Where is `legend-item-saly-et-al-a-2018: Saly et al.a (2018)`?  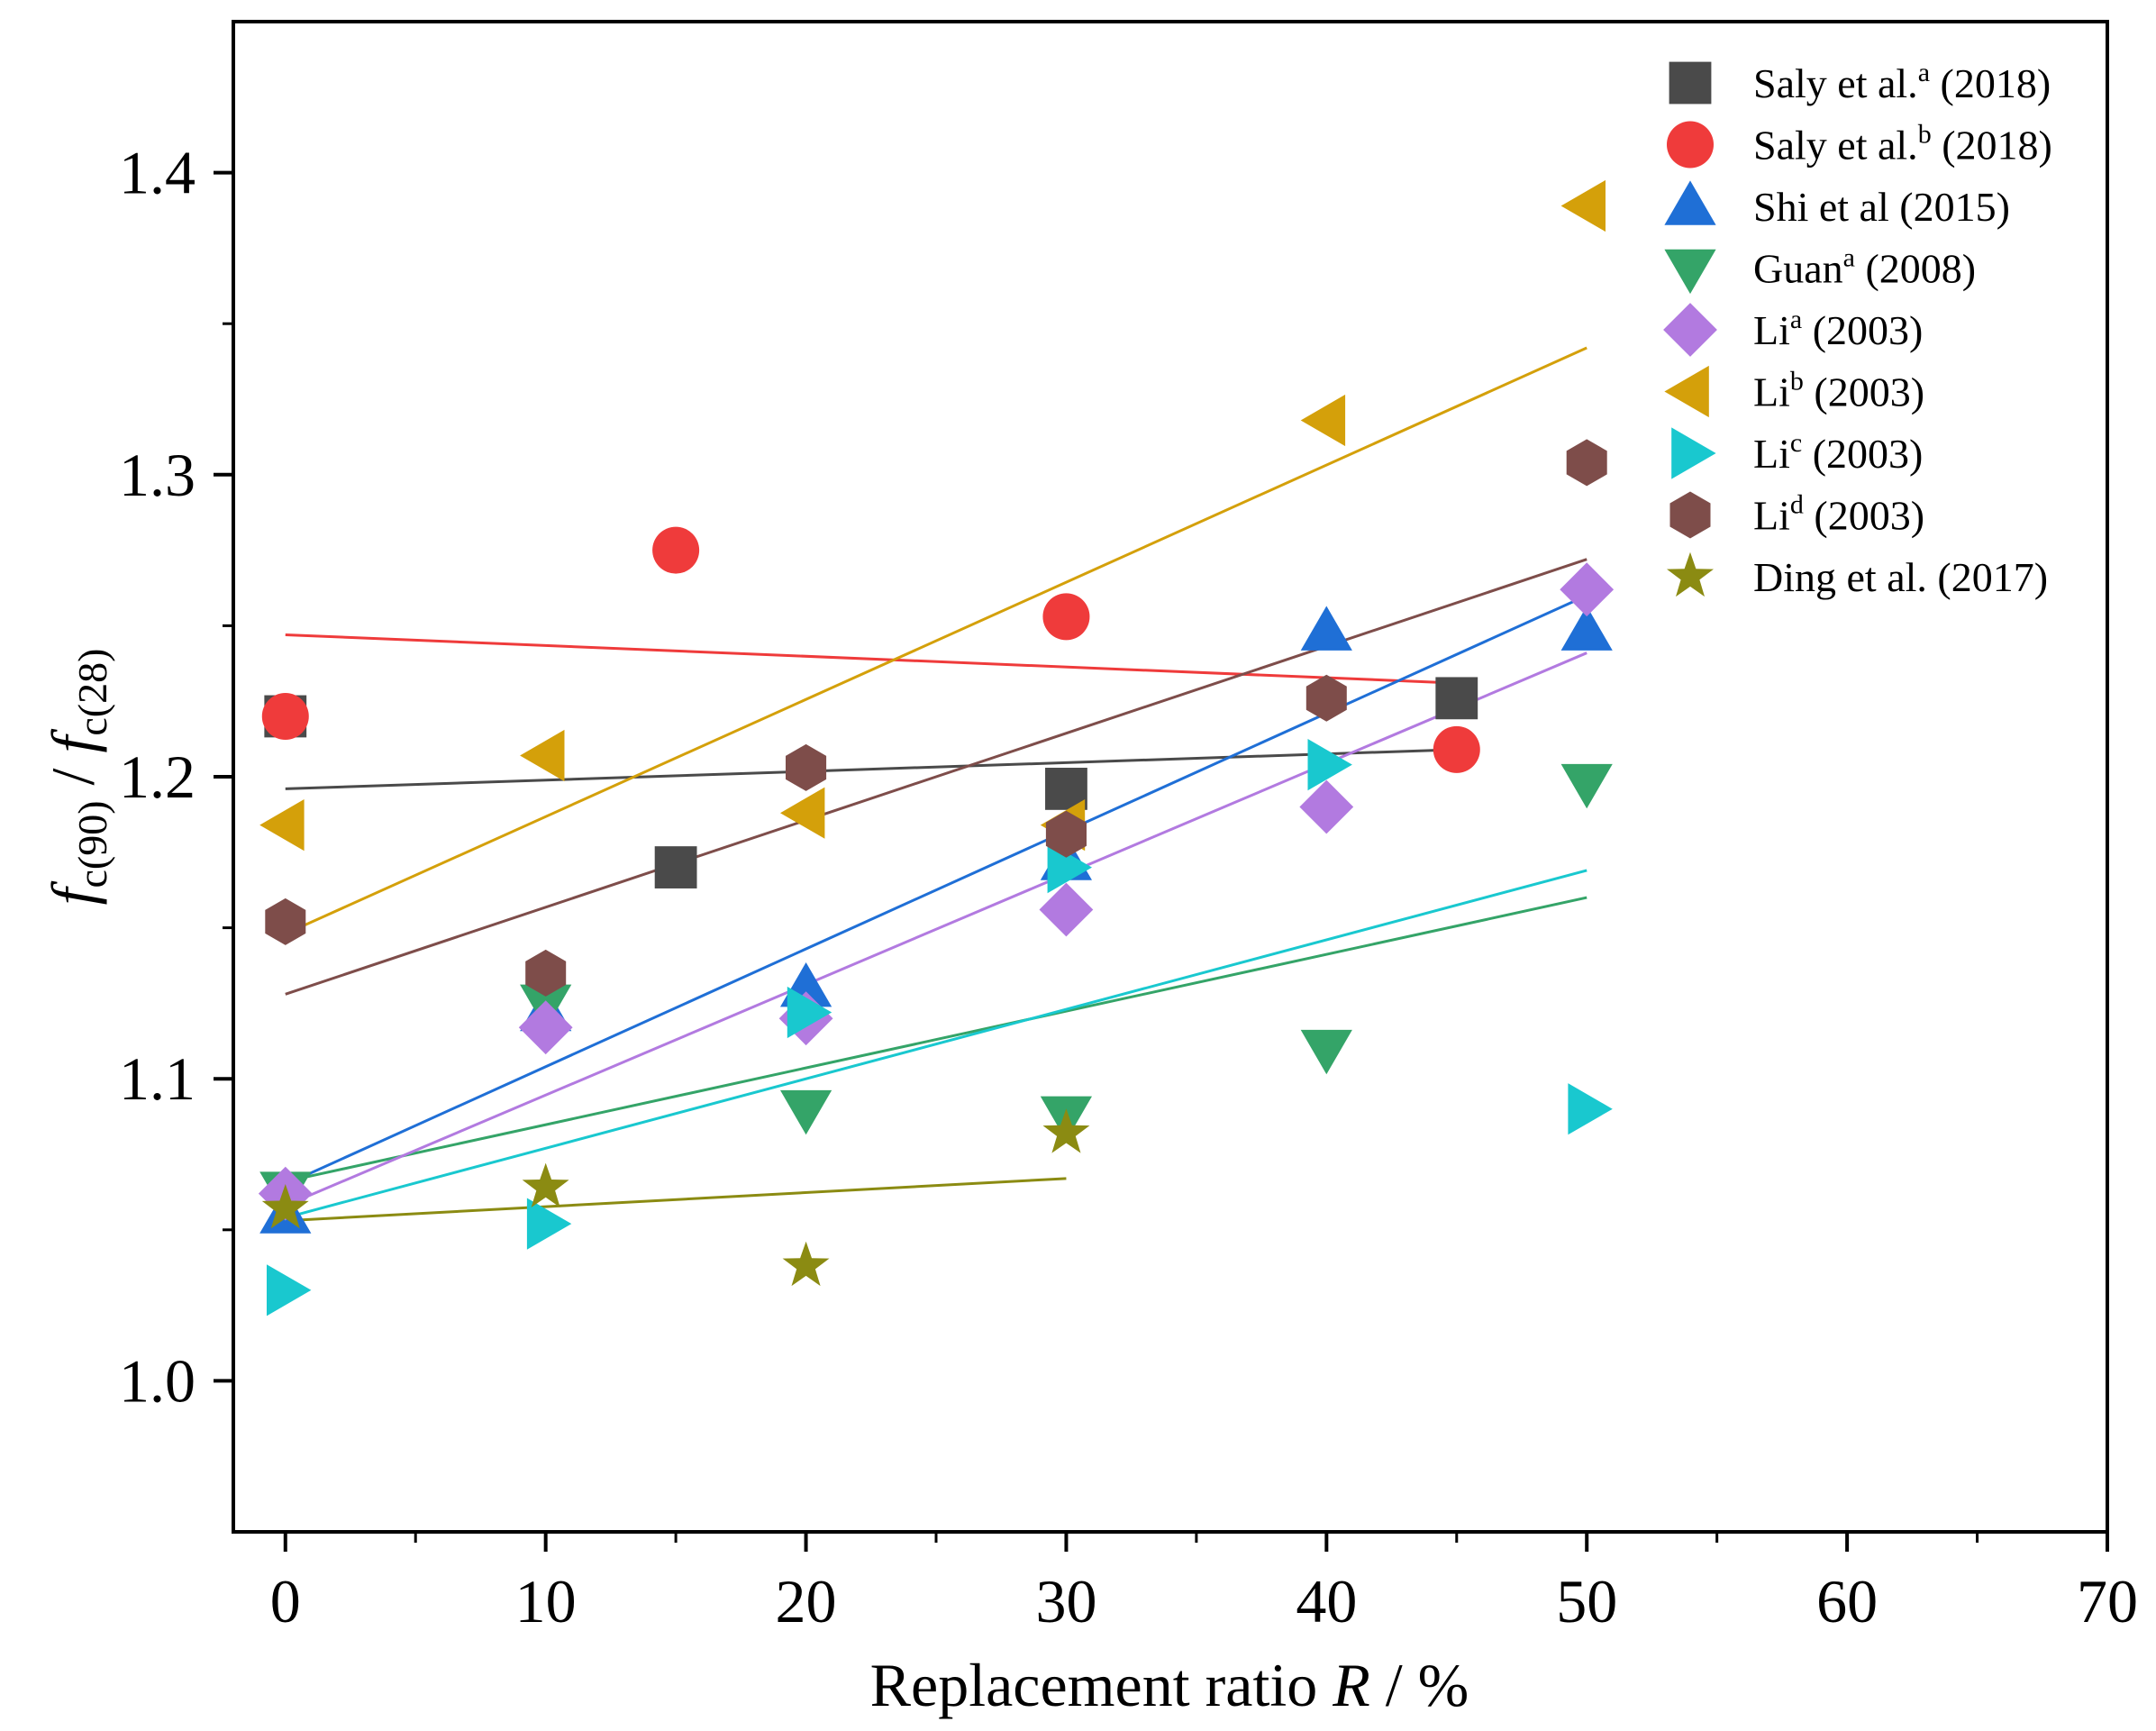 legend-item-saly-et-al-a-2018: Saly et al.a (2018) is located at coordinates (1860, 82).